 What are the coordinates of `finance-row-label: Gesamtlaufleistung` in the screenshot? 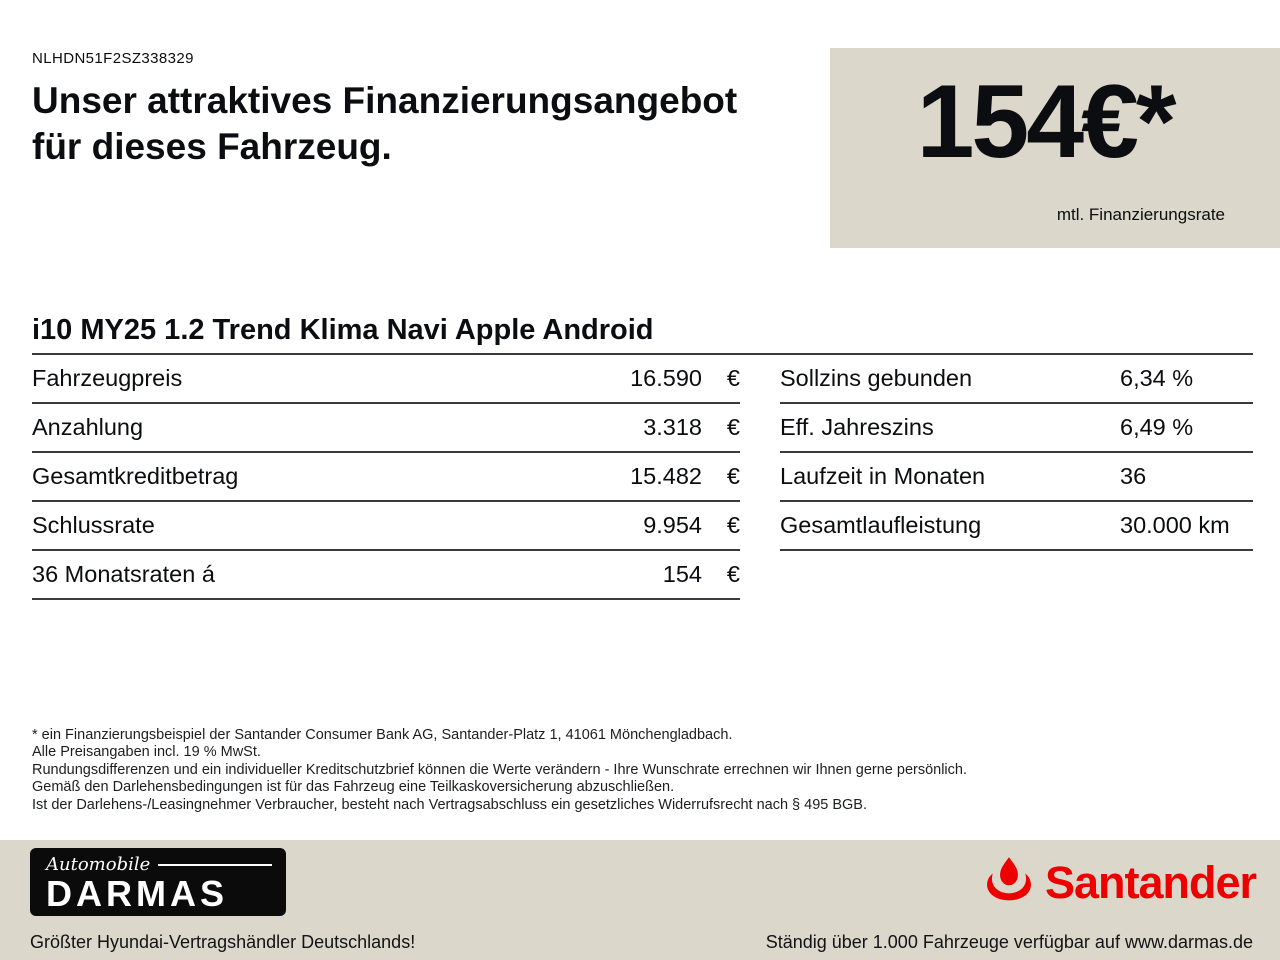 It's located at (881, 525).